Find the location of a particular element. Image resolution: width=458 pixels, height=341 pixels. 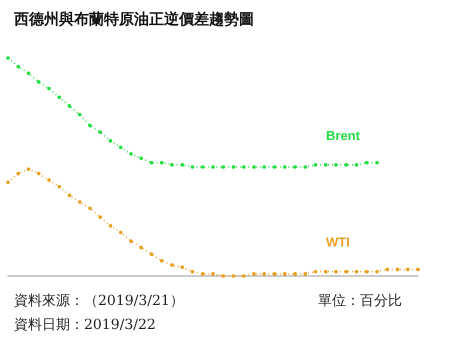

text: 單位：百分比 is located at coordinates (360, 301).